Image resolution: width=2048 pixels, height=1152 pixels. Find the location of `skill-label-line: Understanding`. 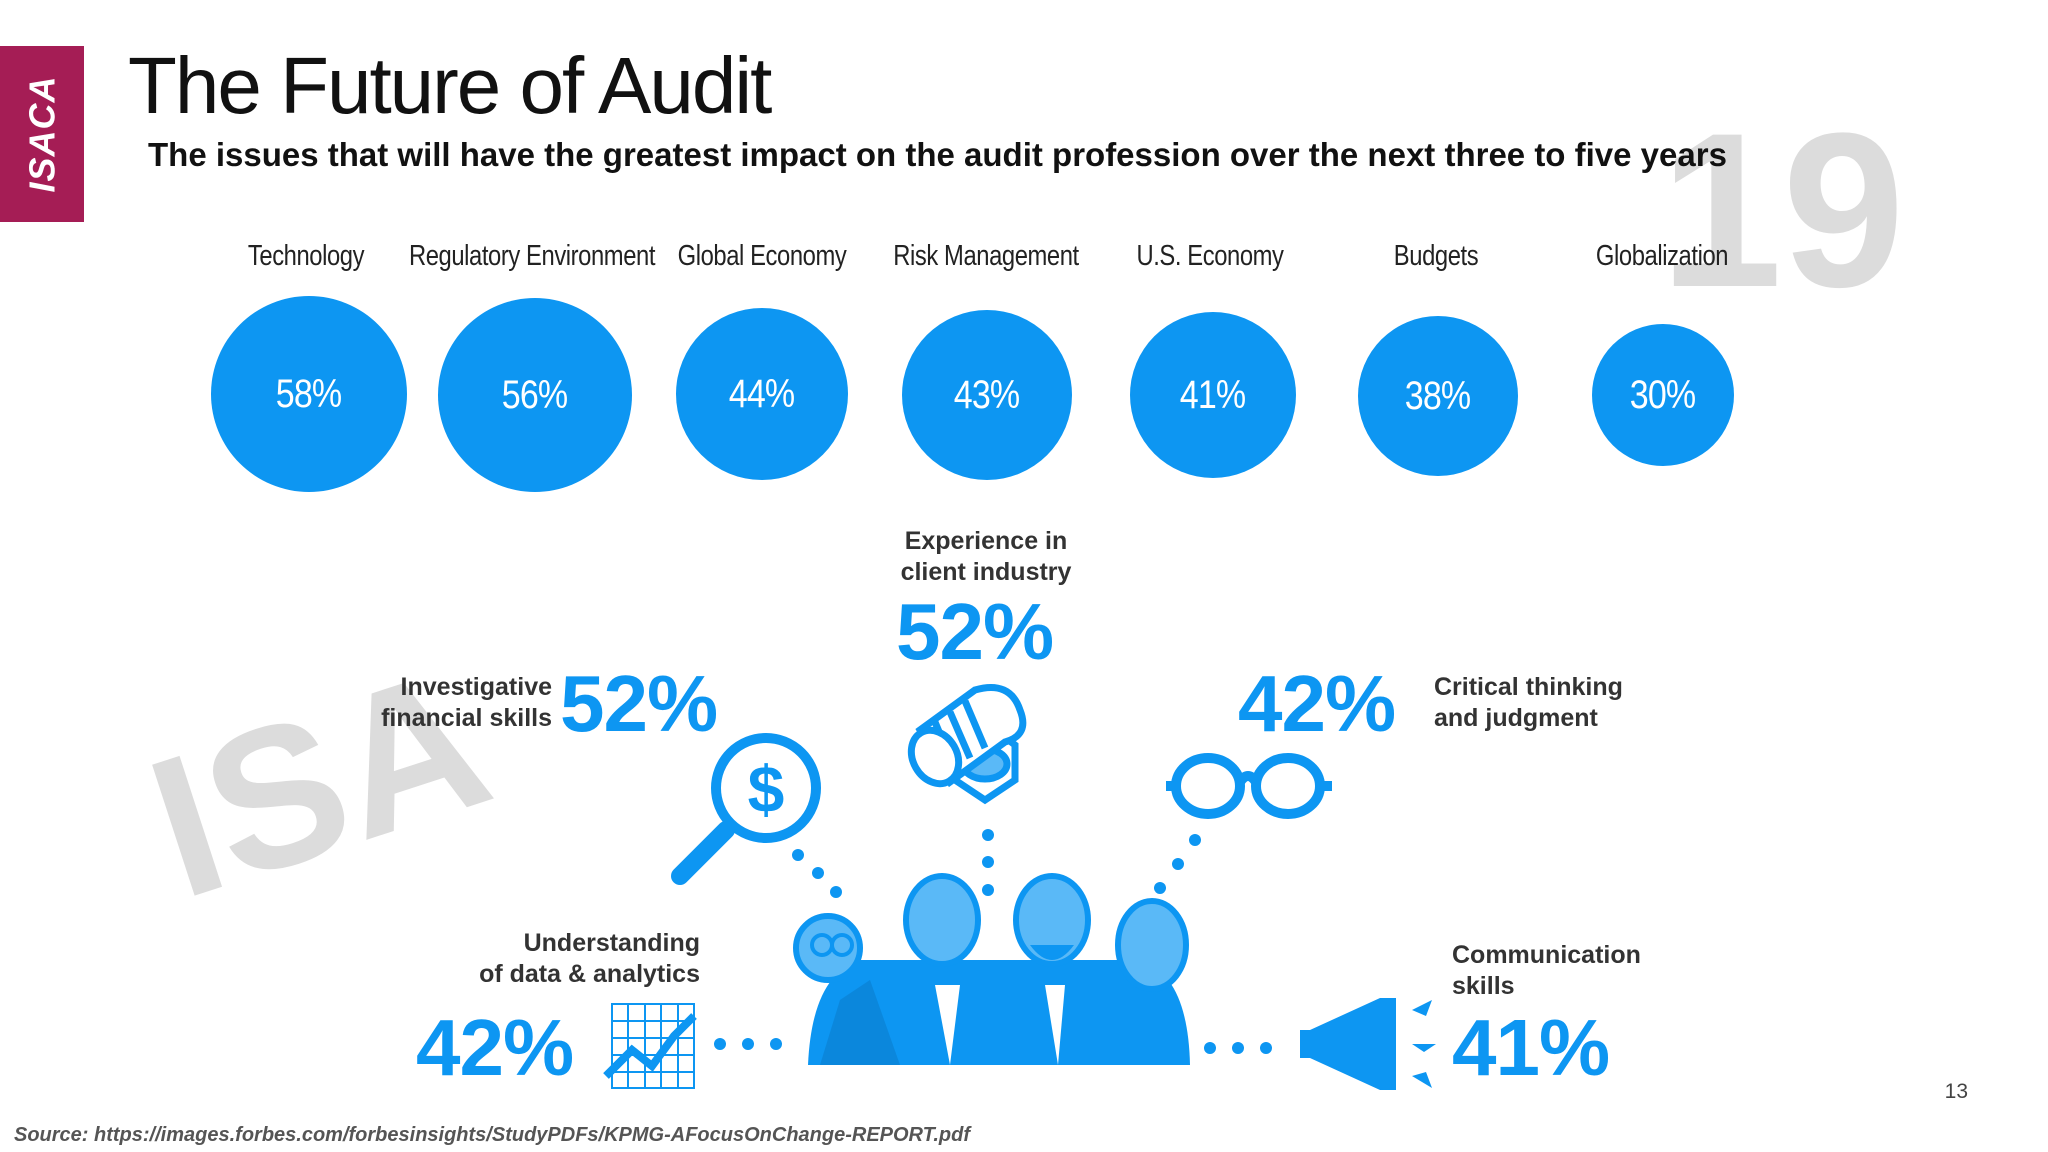

skill-label-line: Understanding is located at coordinates (611, 943).